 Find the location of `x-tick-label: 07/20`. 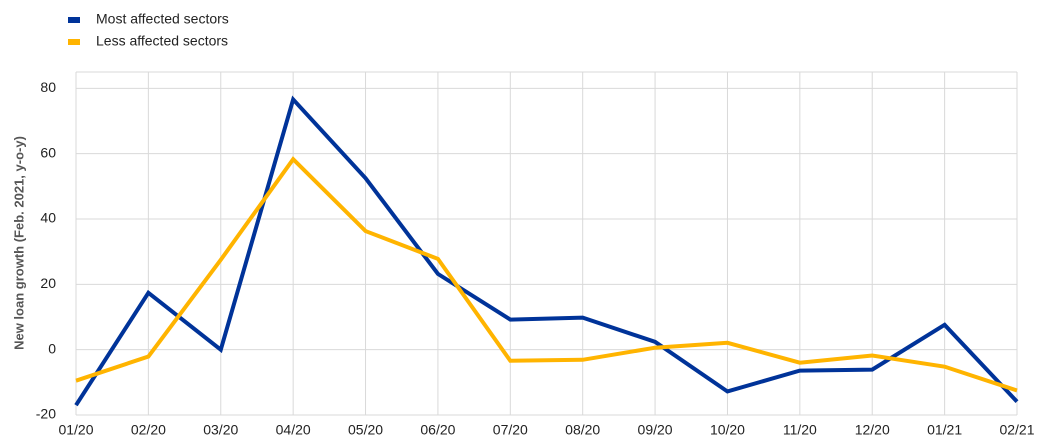

x-tick-label: 07/20 is located at coordinates (510, 430).